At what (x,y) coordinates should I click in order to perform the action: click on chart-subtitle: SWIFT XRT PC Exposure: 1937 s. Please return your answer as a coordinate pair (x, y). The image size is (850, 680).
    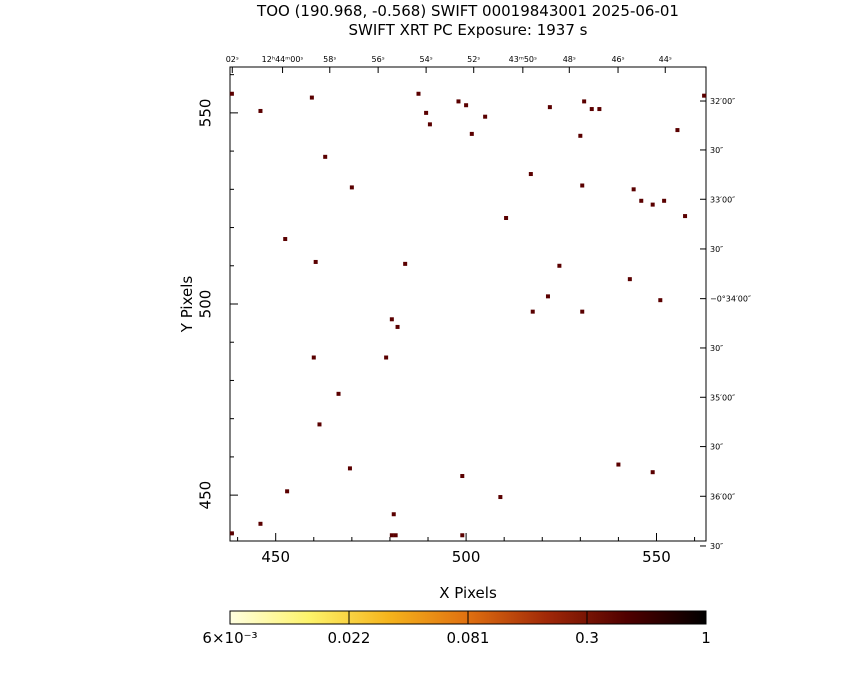
    Looking at the image, I should click on (468, 30).